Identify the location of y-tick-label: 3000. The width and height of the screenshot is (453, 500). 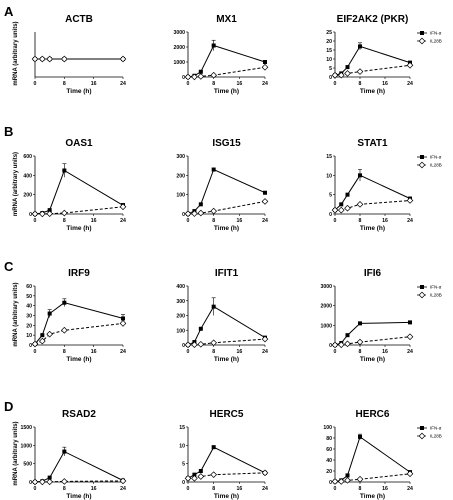
(179, 33).